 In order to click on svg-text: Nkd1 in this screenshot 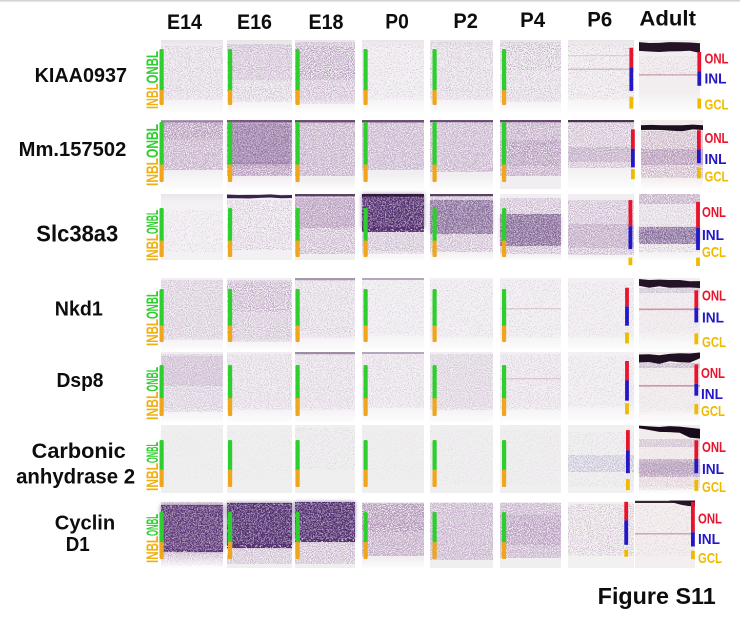, I will do `click(79, 310)`.